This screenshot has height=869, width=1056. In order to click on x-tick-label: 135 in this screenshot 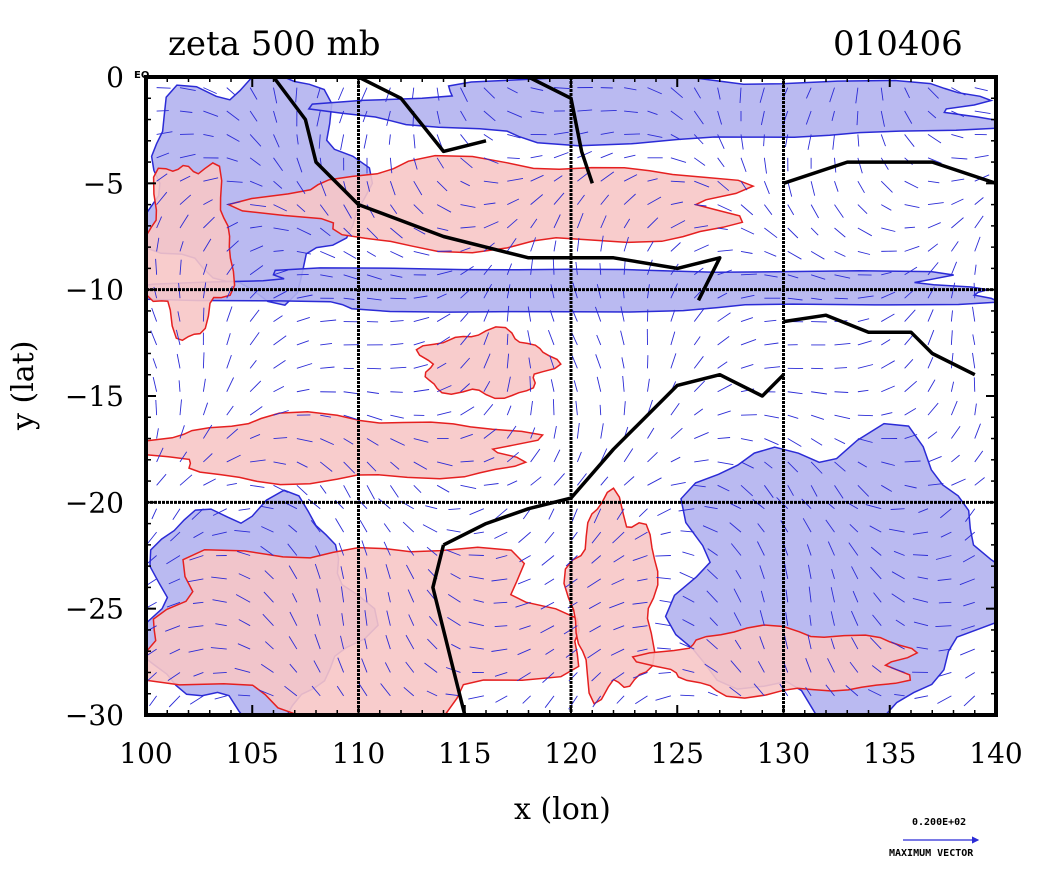, I will do `click(889, 753)`.